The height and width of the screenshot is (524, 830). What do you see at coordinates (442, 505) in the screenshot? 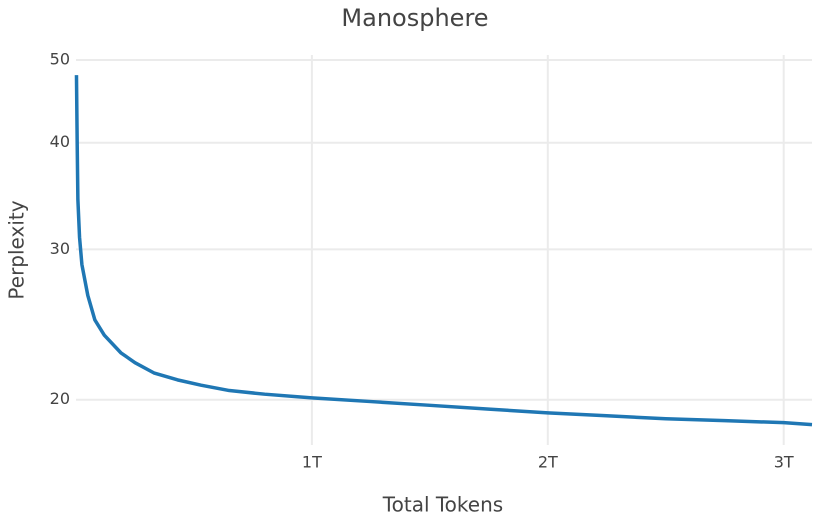
I see `x-axis-label: Total Tokens` at bounding box center [442, 505].